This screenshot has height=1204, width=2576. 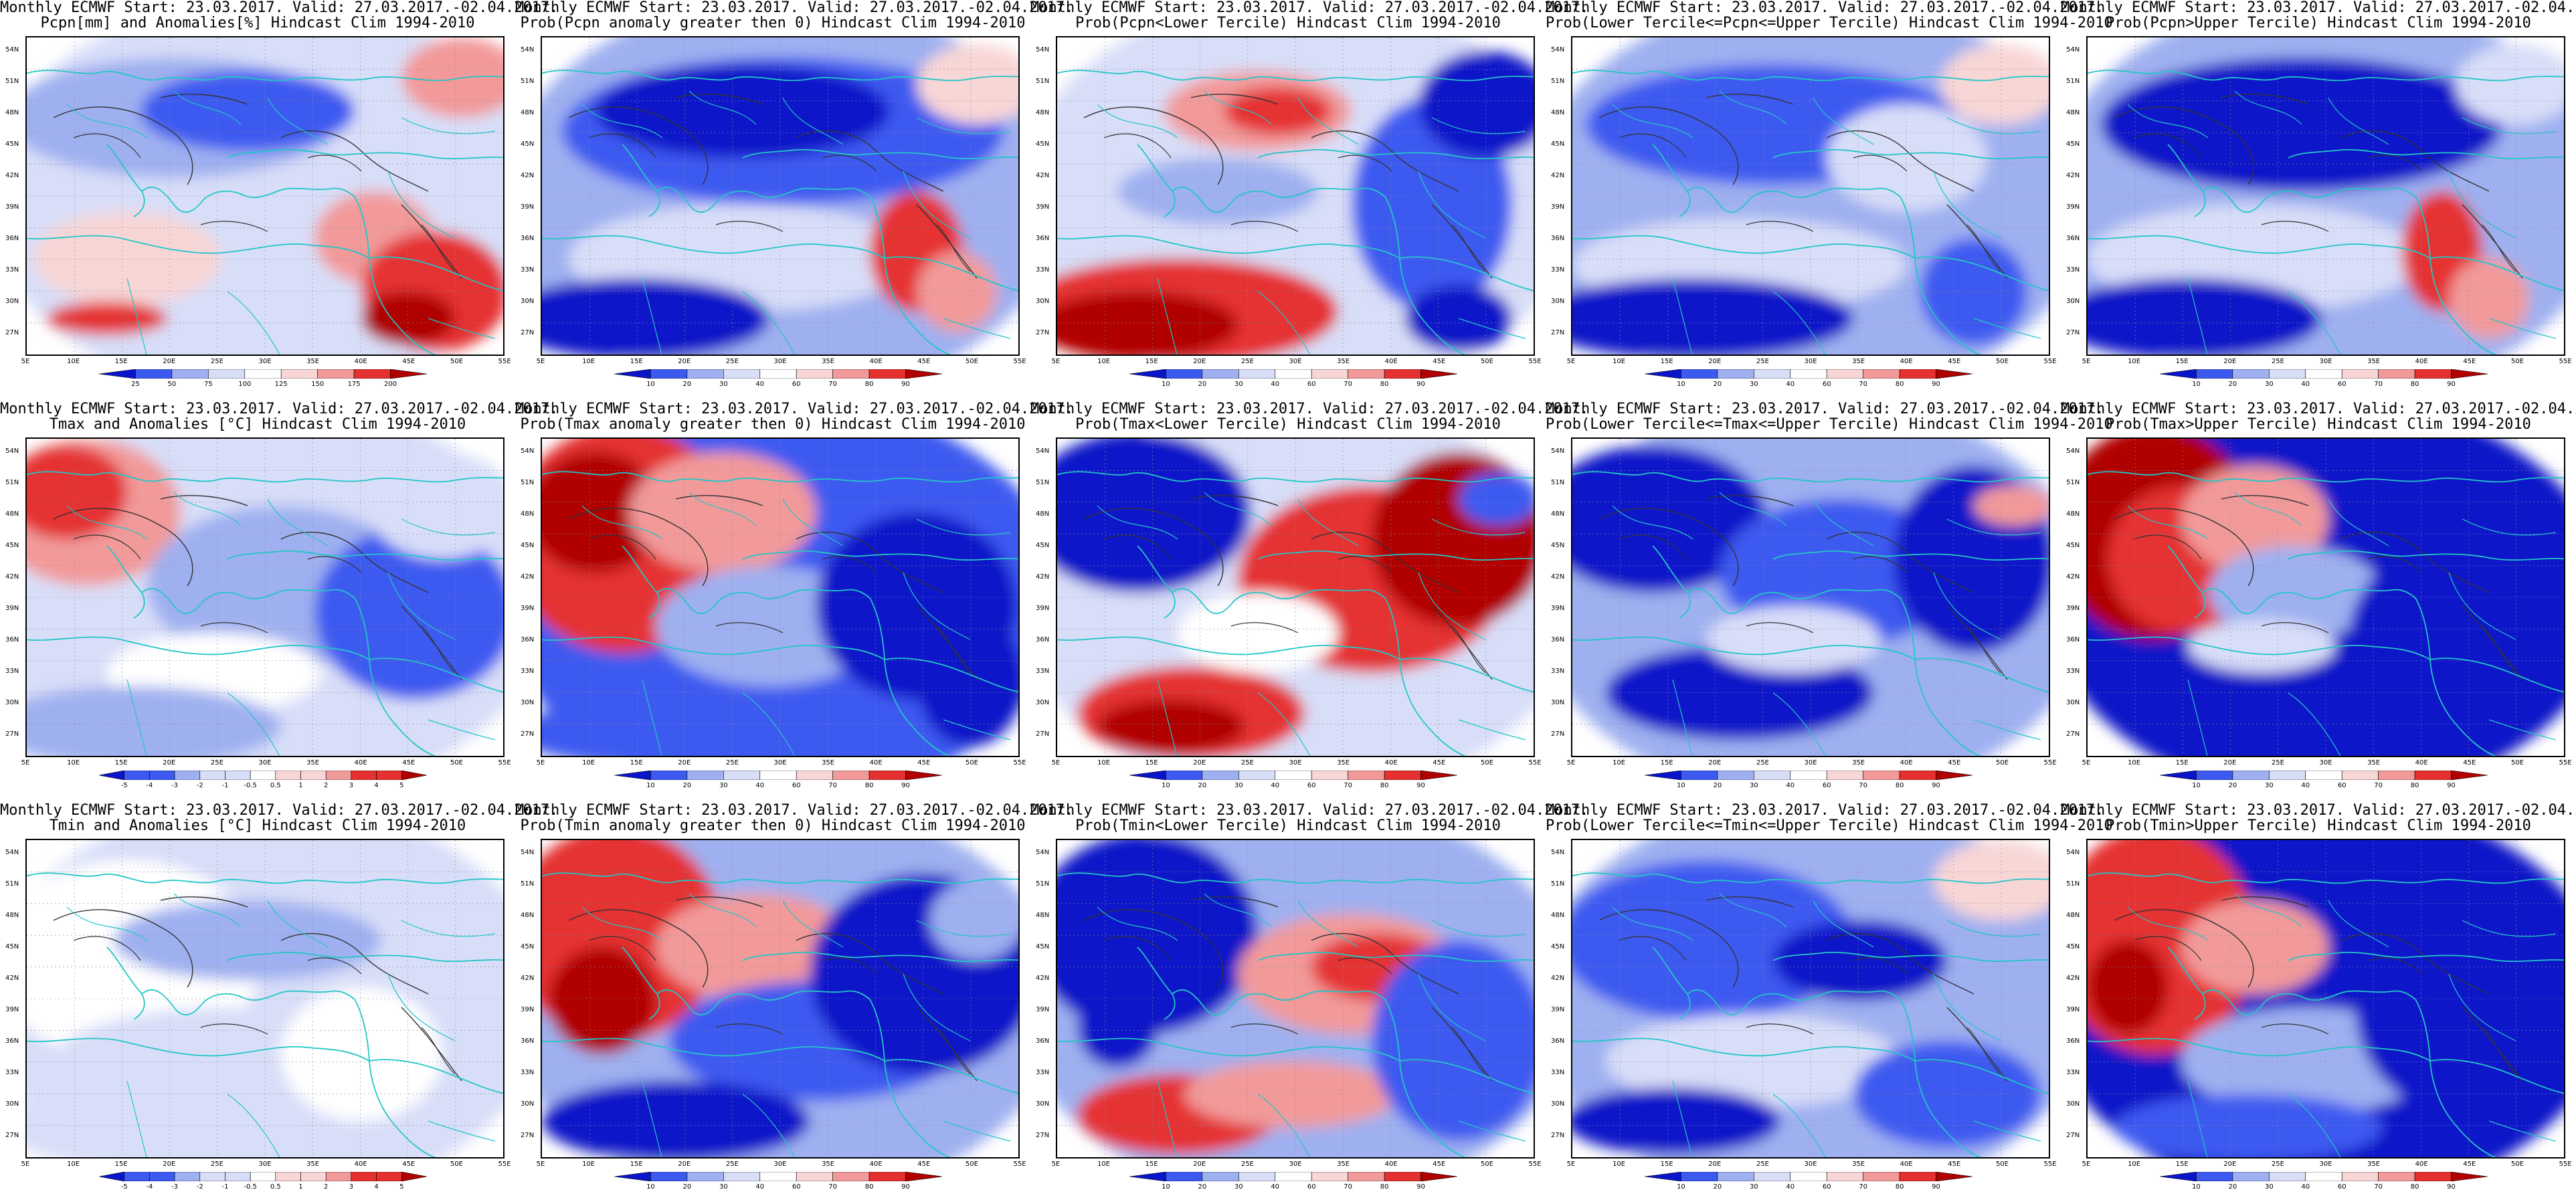 What do you see at coordinates (351, 785) in the screenshot?
I see `colorbar-label: 3` at bounding box center [351, 785].